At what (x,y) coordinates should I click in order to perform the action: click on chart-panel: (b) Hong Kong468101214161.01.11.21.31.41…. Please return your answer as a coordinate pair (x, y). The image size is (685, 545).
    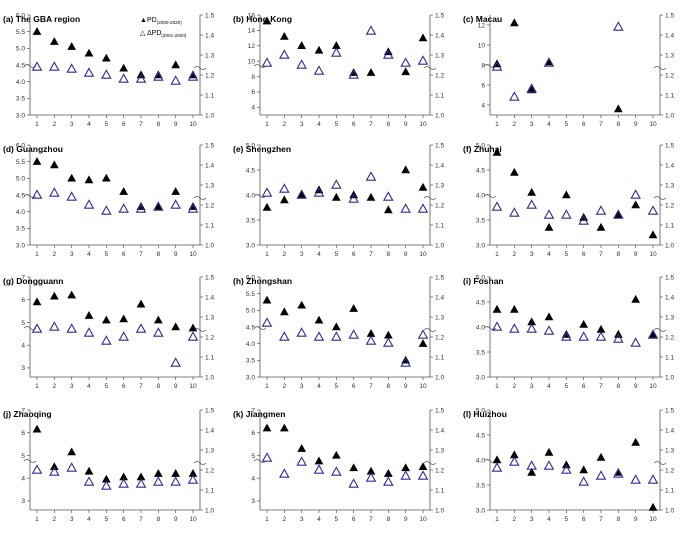
    Looking at the image, I should click on (338, 70).